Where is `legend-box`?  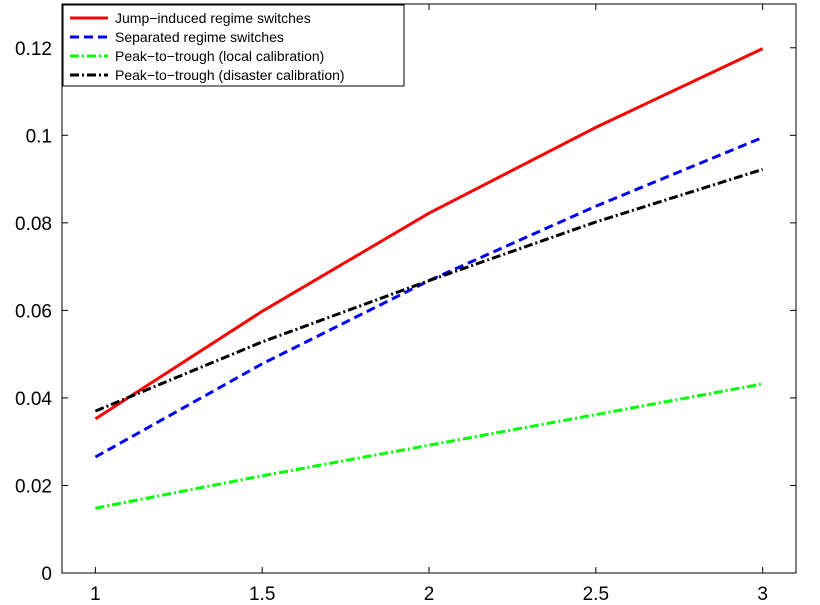 legend-box is located at coordinates (233, 45).